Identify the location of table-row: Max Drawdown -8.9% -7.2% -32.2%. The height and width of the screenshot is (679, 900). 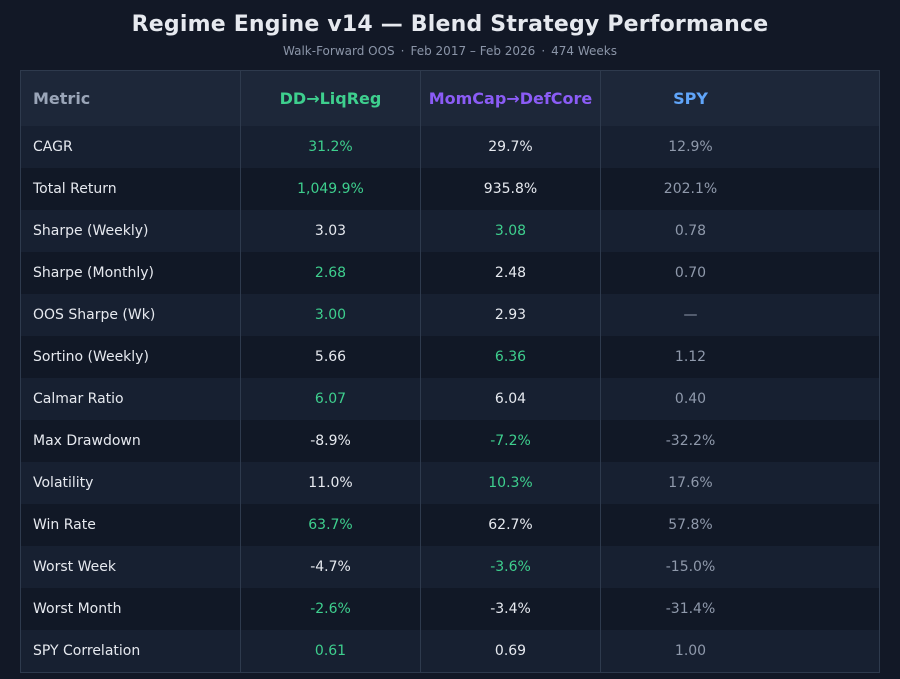
(450, 441).